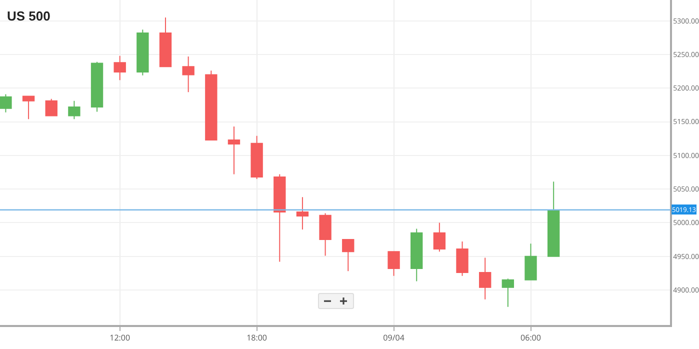 The width and height of the screenshot is (699, 349). I want to click on x-tick-label: 06:00, so click(531, 338).